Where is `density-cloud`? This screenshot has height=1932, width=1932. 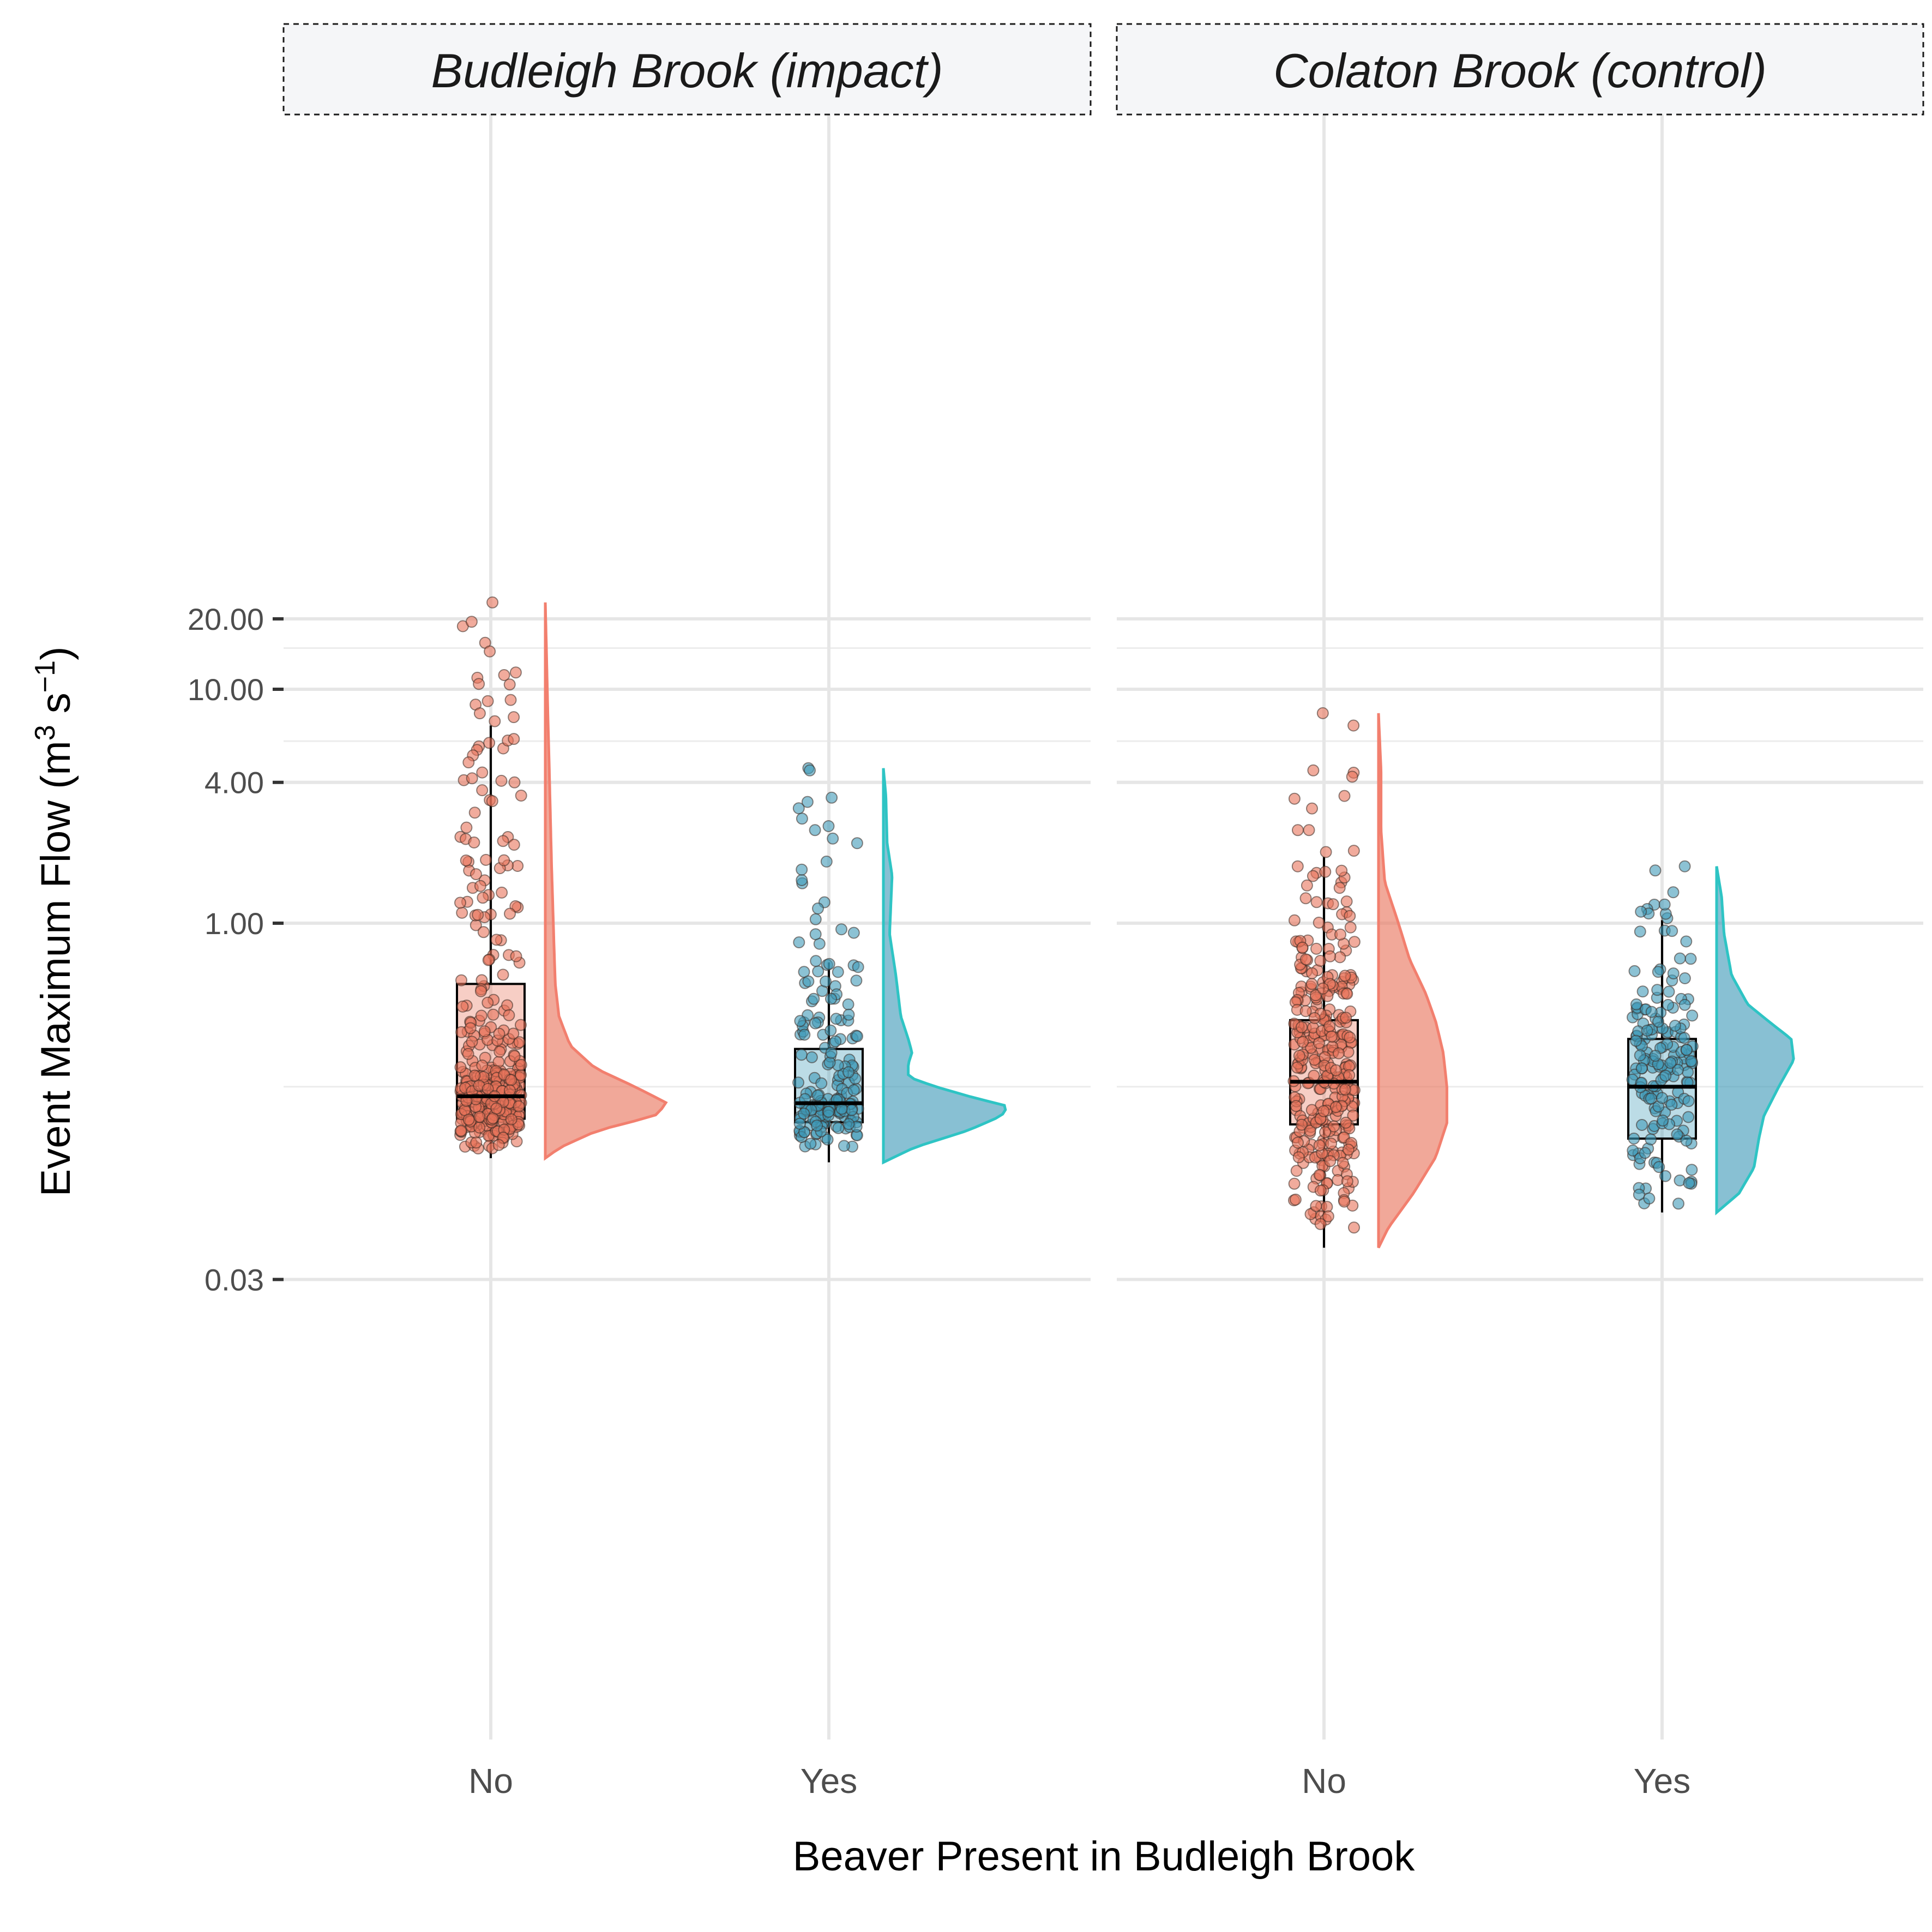
density-cloud is located at coordinates (1755, 1040).